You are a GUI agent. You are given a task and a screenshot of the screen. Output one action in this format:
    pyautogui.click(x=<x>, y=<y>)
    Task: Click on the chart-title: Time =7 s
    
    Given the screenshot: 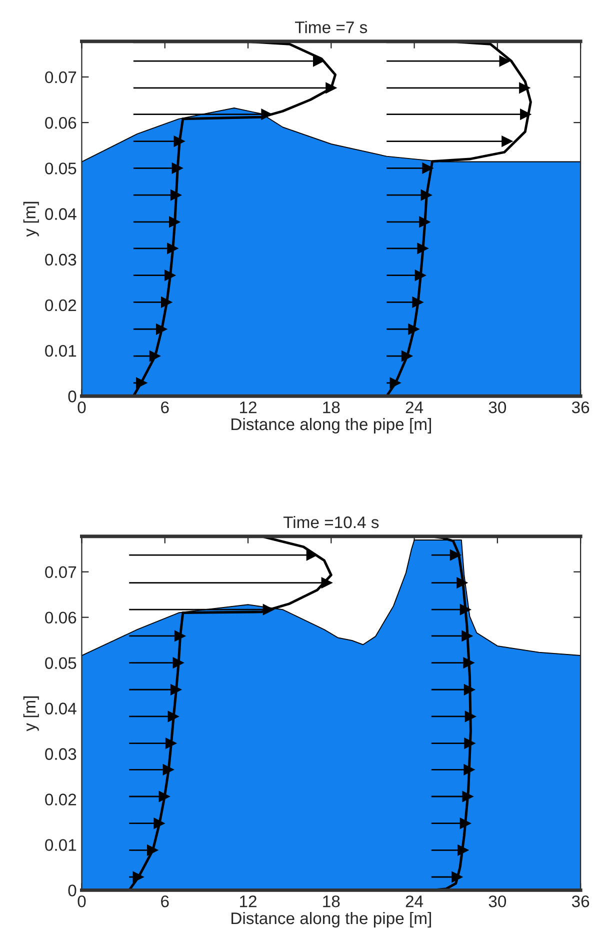 What is the action you would take?
    pyautogui.click(x=331, y=27)
    